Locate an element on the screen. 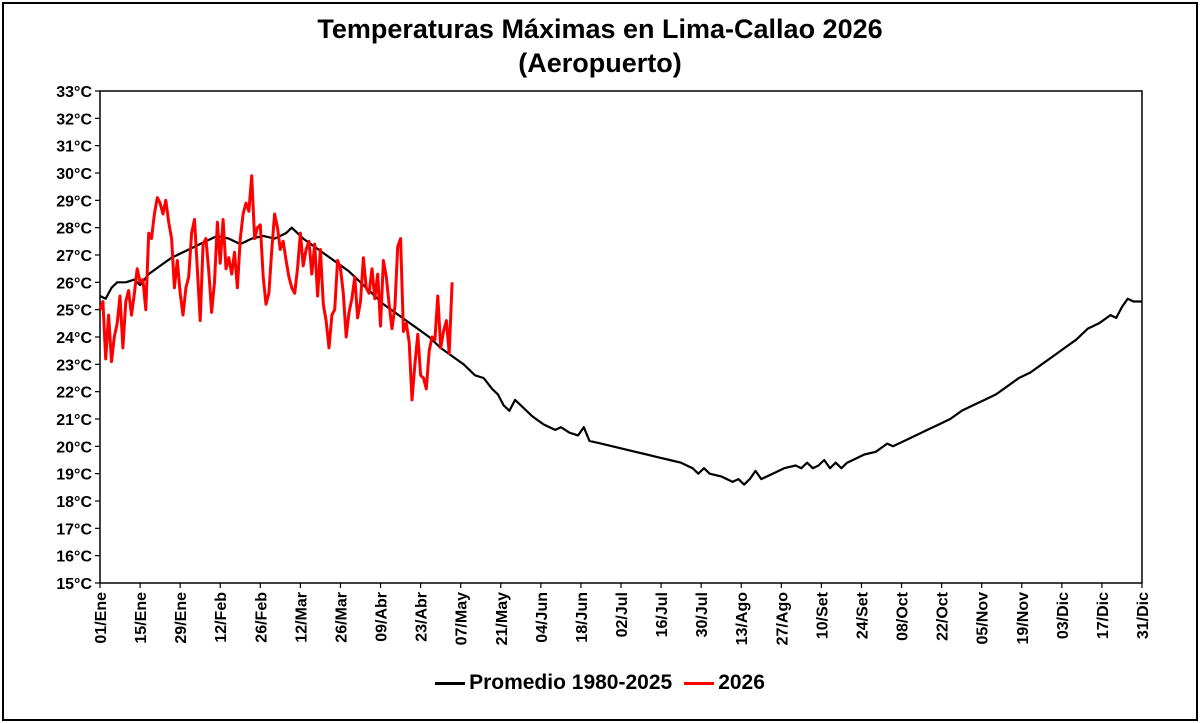 This screenshot has height=723, width=1200. x-tick-label: 26/Feb is located at coordinates (261, 617).